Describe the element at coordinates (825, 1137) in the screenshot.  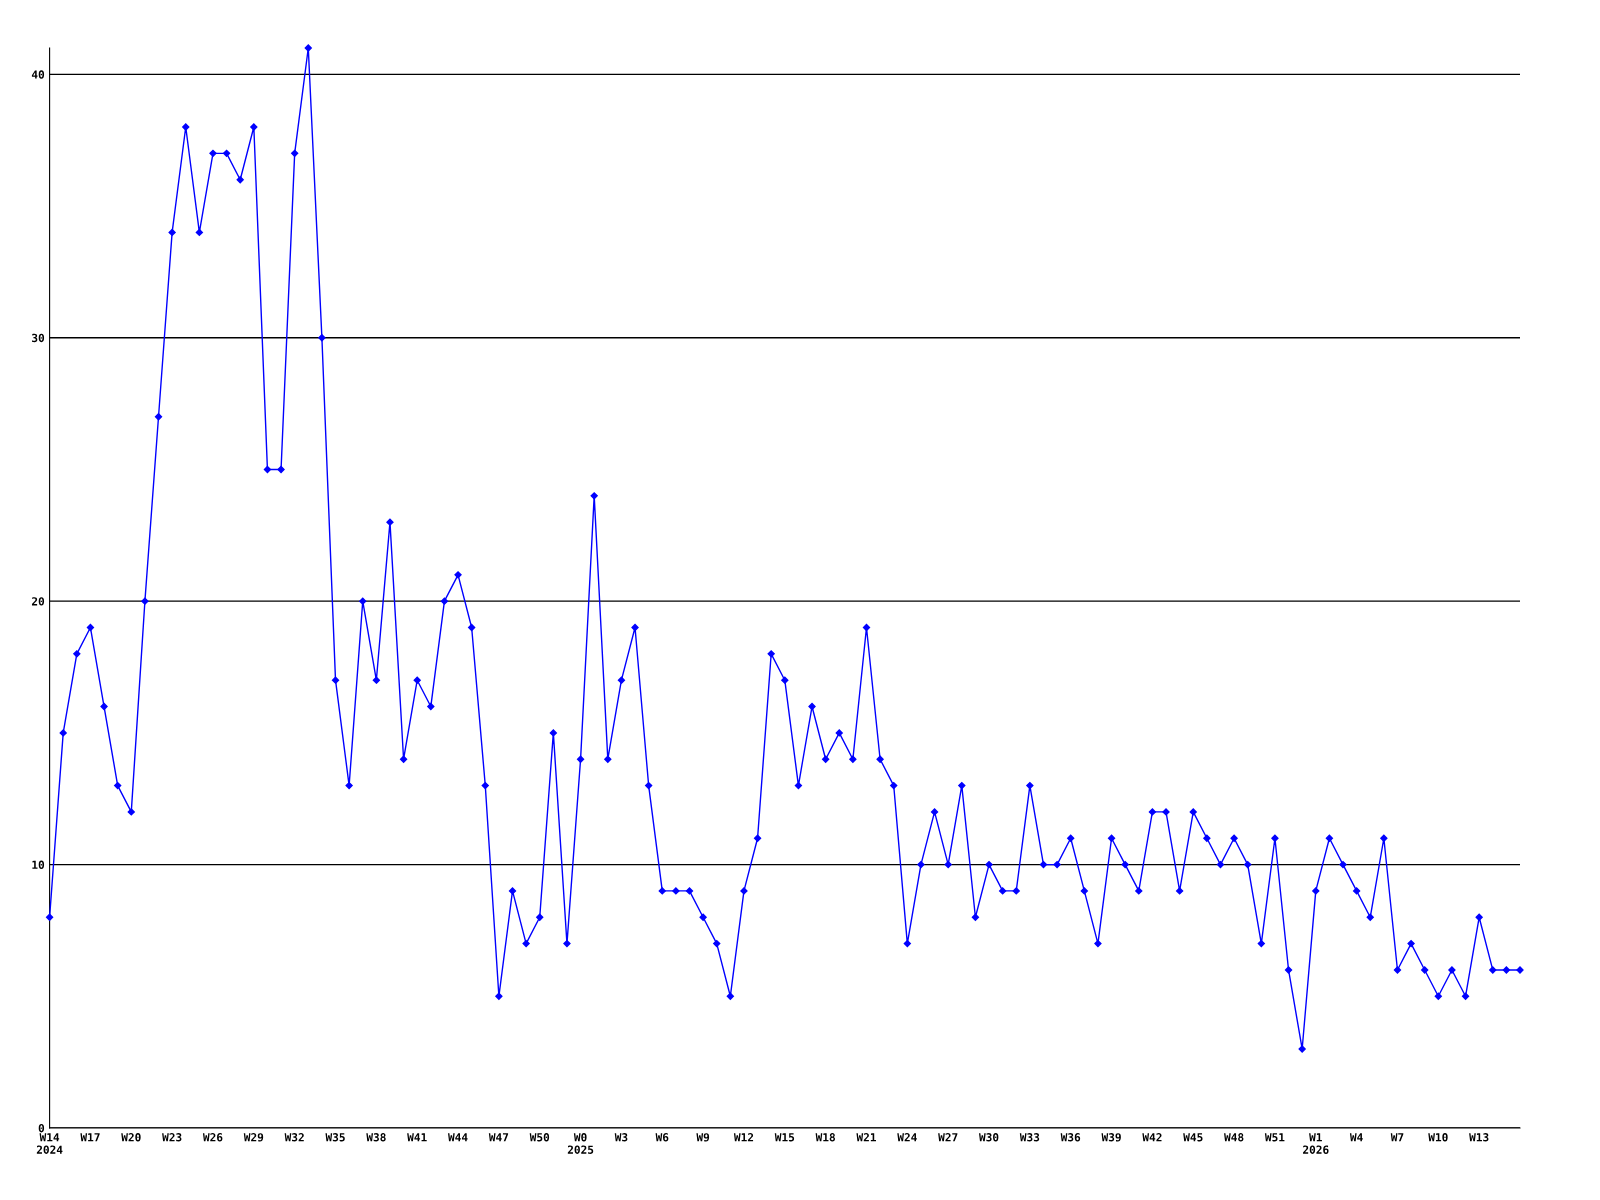
I see `x-tick-label: W18` at that location.